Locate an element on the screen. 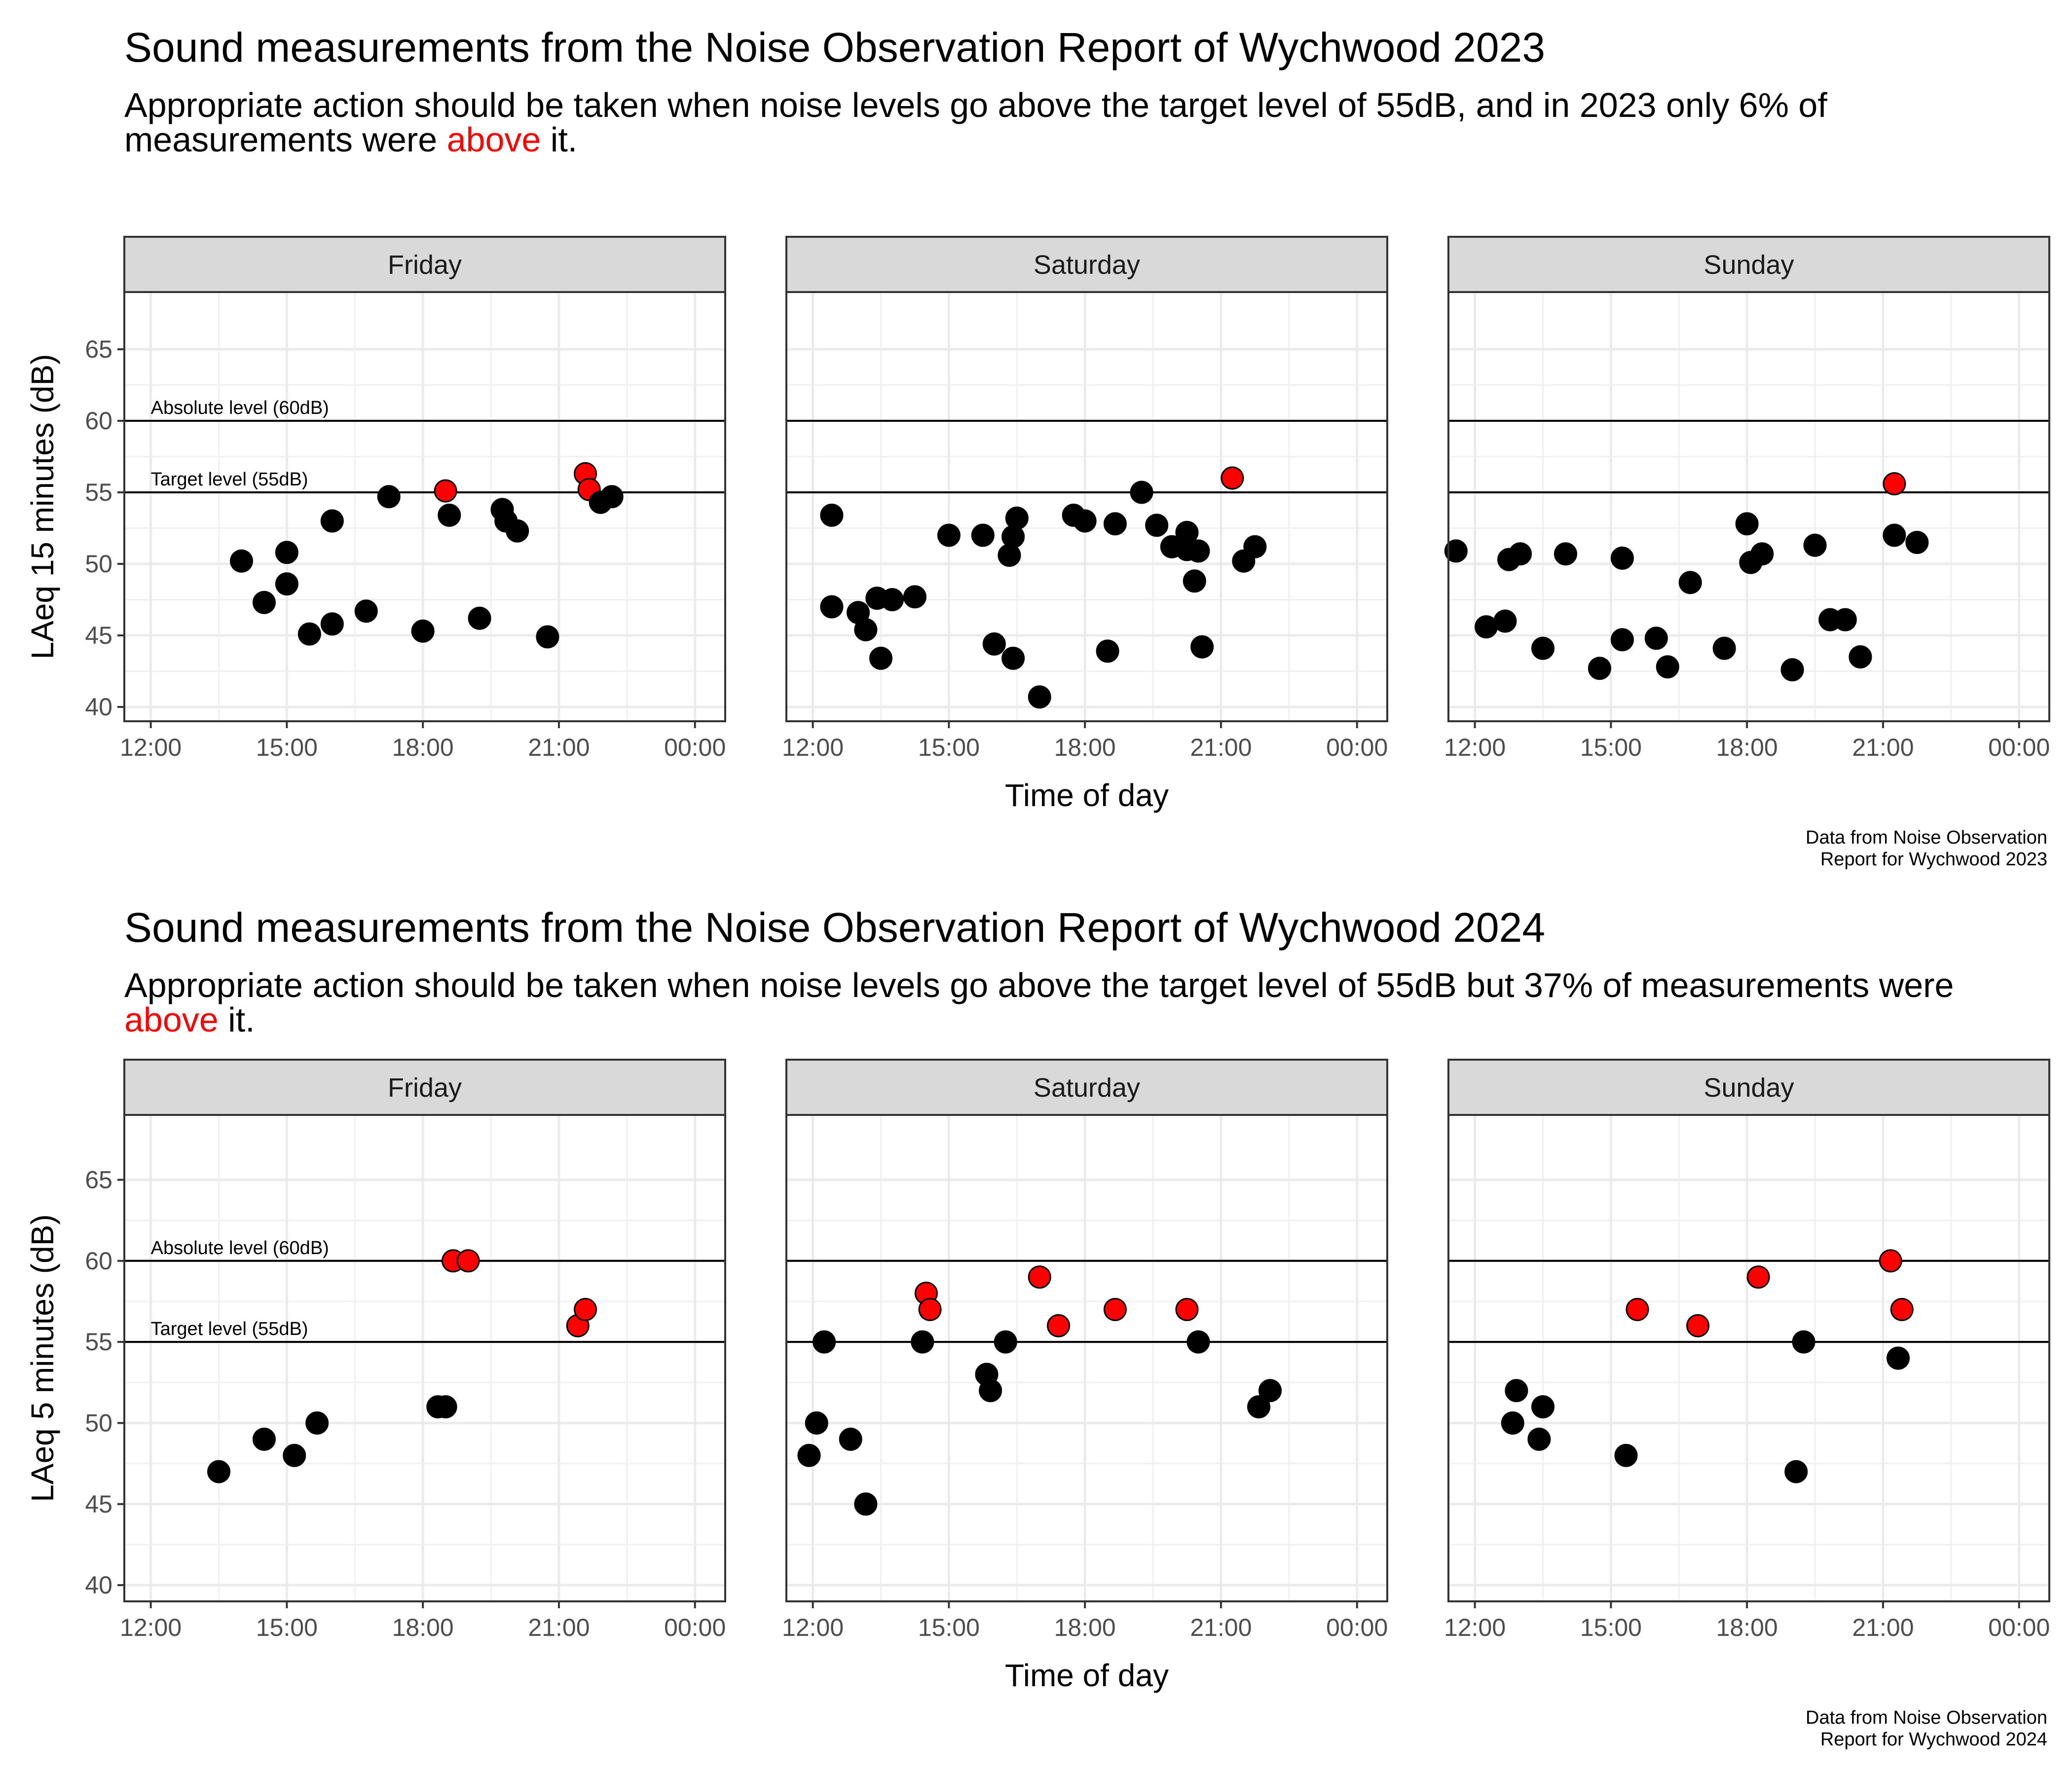 The image size is (2072, 1776). y-axis-title: LAeq 15 minutes (dB) is located at coordinates (43, 507).